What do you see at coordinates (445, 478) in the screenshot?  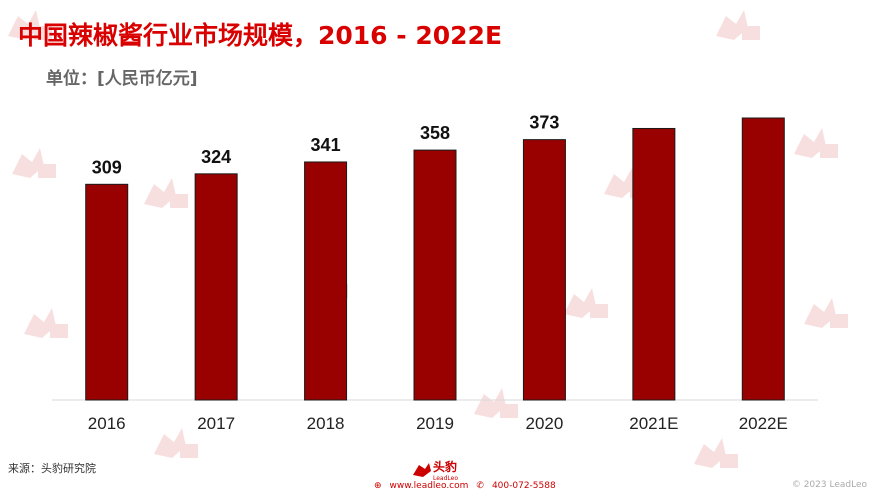 I see `logo-subtext: LeadLeo` at bounding box center [445, 478].